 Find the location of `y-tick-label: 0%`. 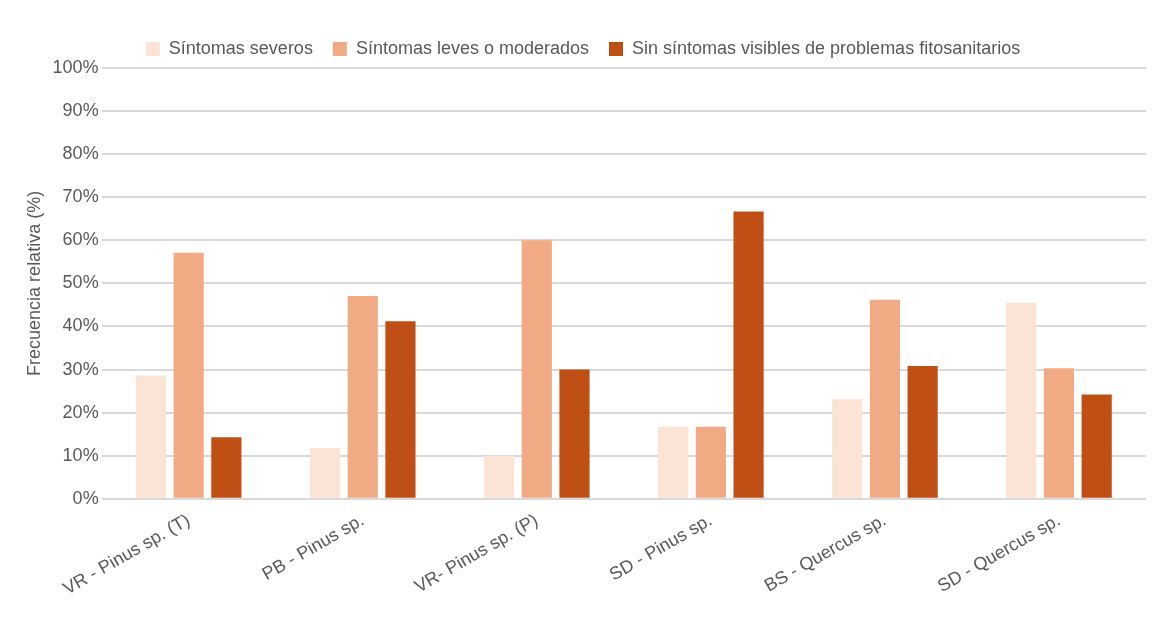

y-tick-label: 0% is located at coordinates (85, 497).